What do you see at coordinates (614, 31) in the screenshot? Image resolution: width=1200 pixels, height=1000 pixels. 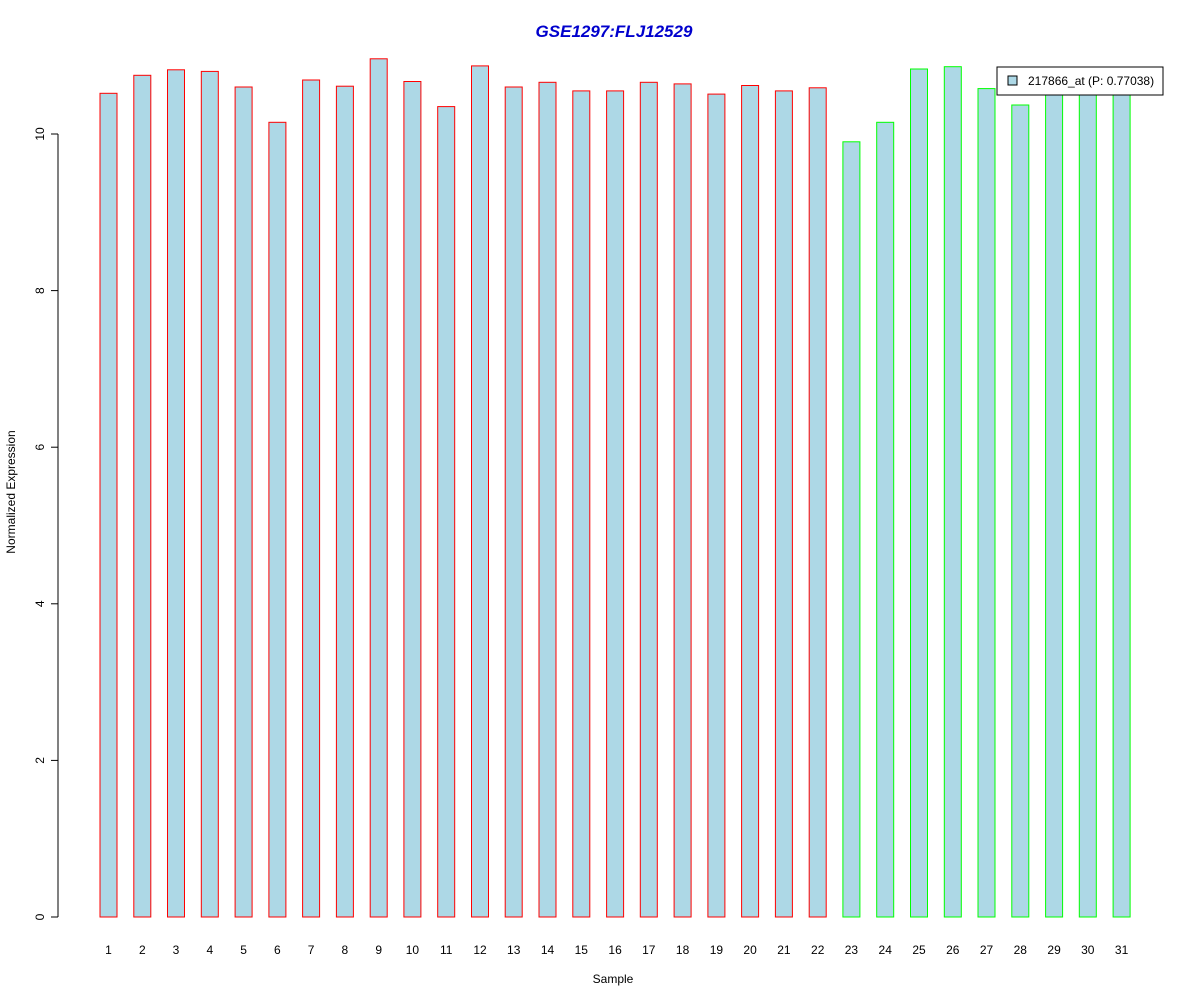 I see `chart-title: GSE1297:FLJ12529` at bounding box center [614, 31].